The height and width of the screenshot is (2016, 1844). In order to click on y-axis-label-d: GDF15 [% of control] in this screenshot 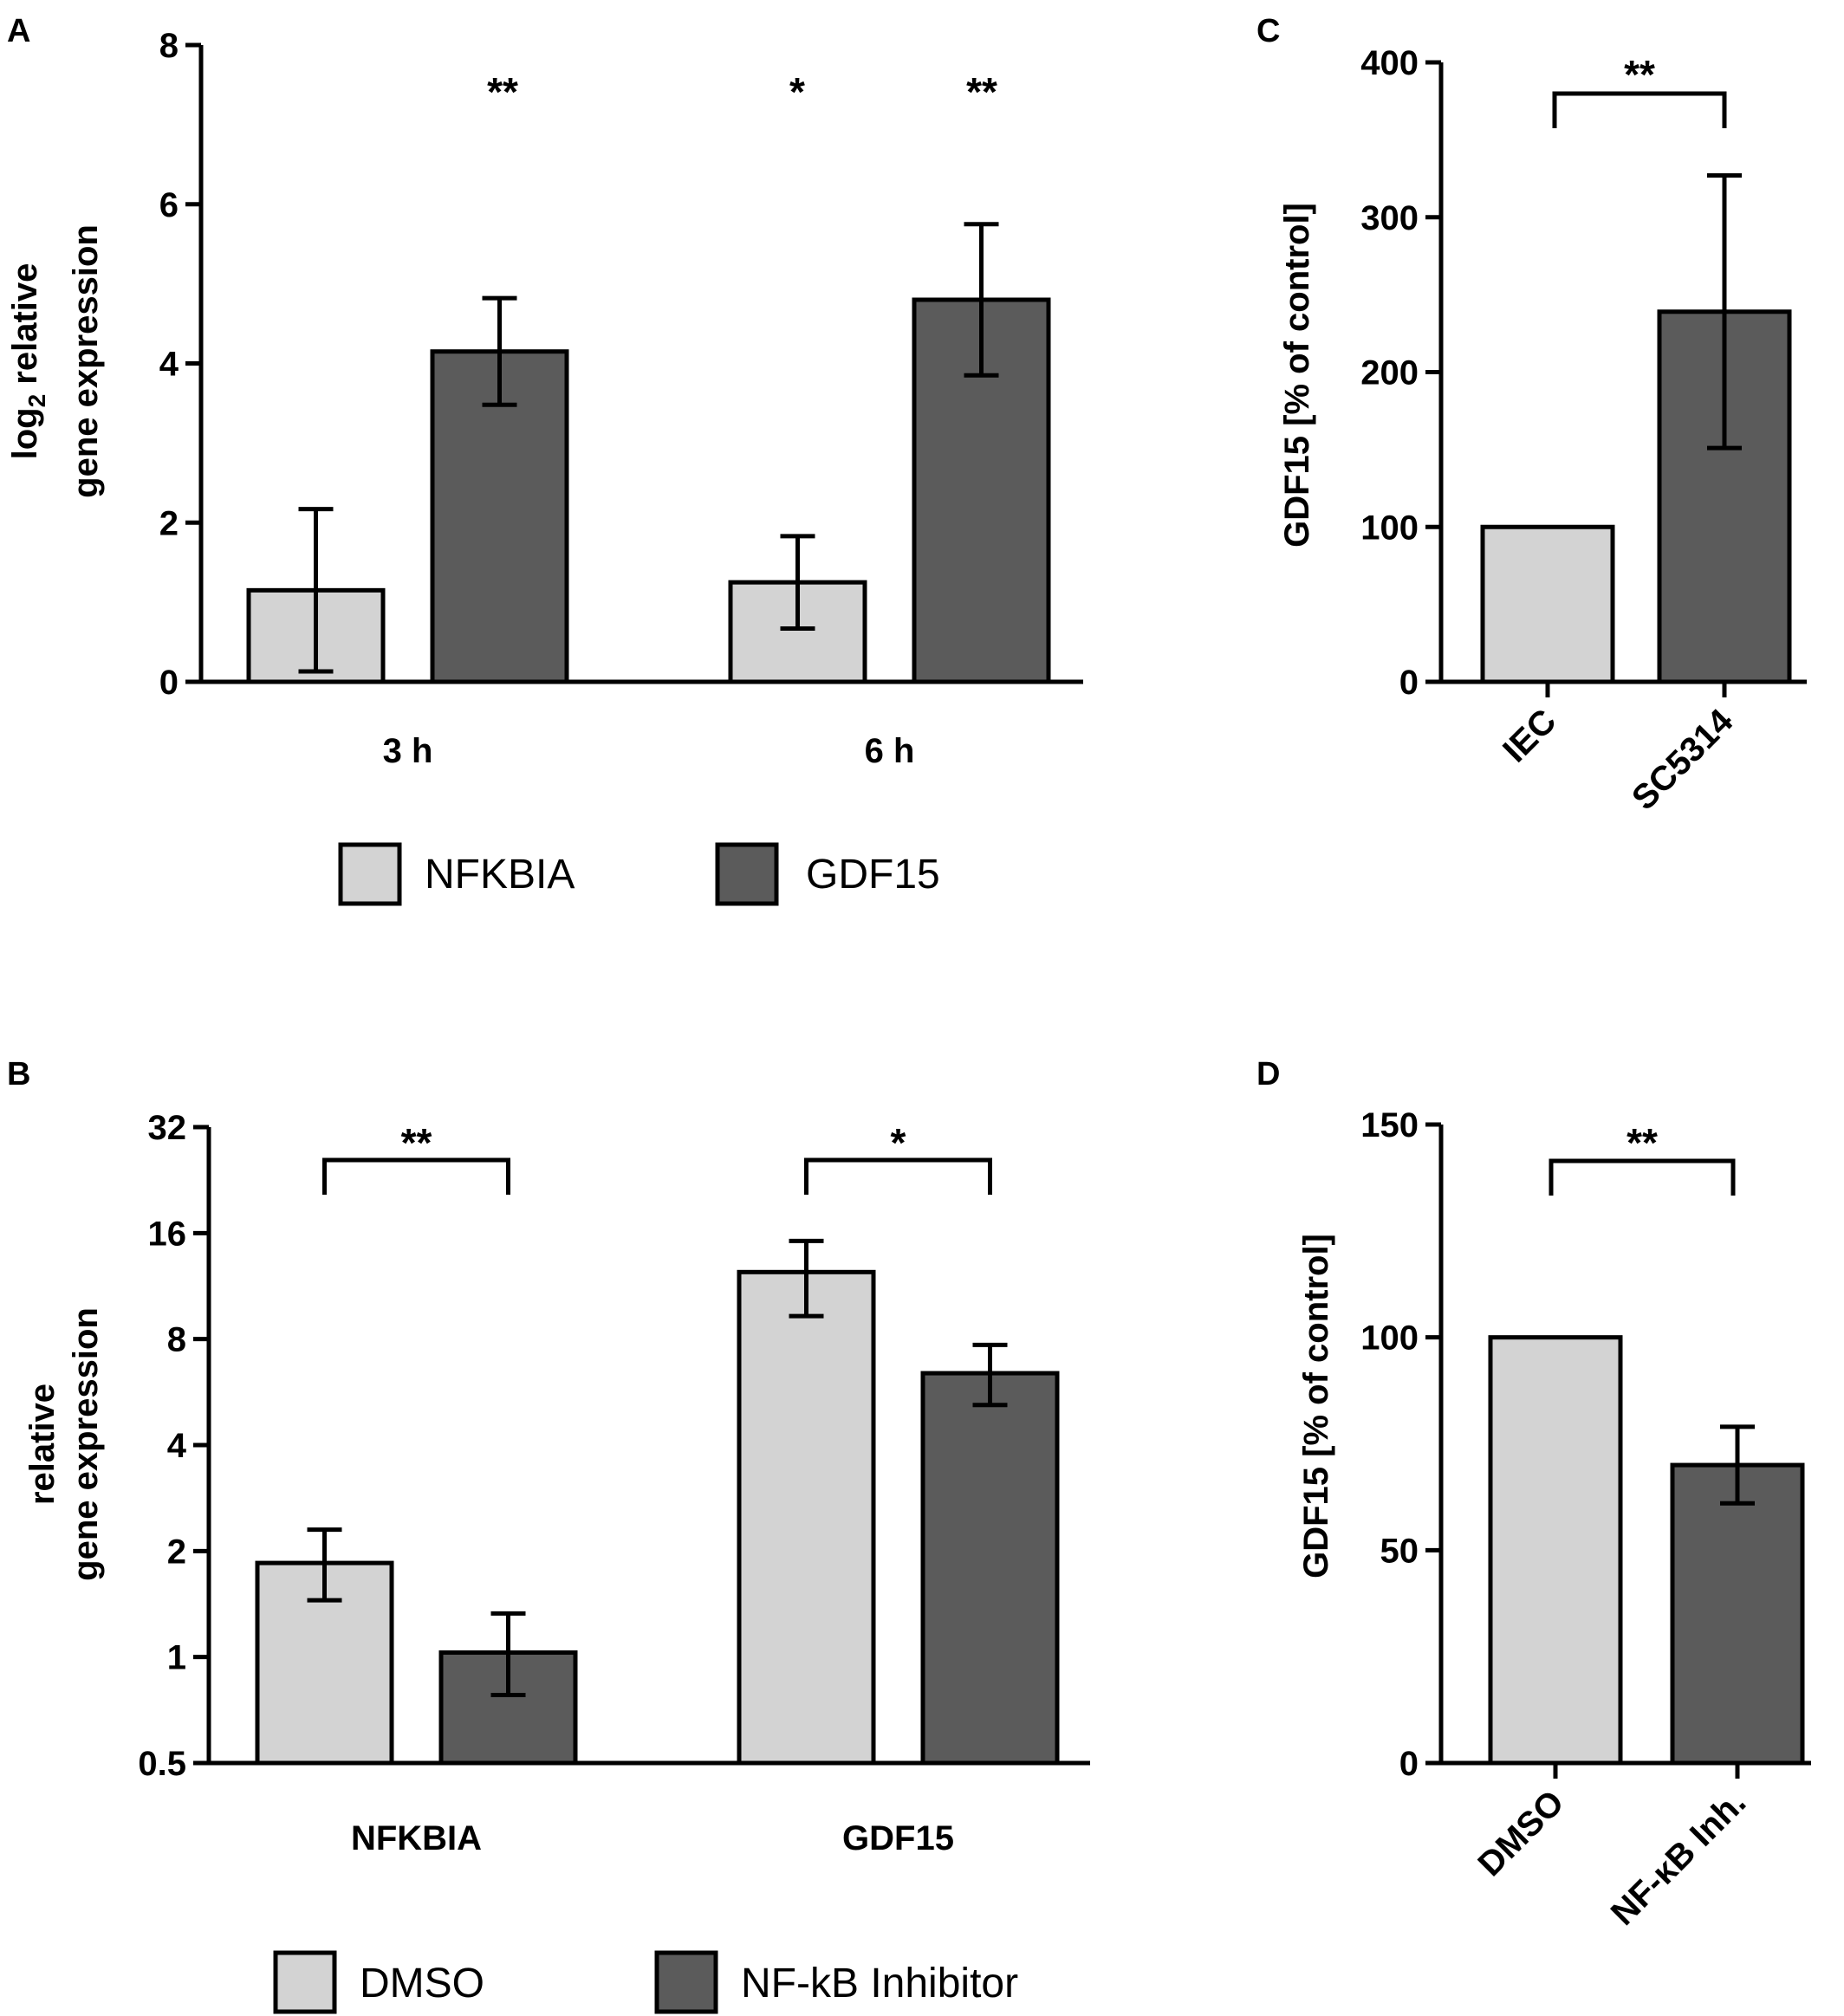, I will do `click(1316, 1406)`.